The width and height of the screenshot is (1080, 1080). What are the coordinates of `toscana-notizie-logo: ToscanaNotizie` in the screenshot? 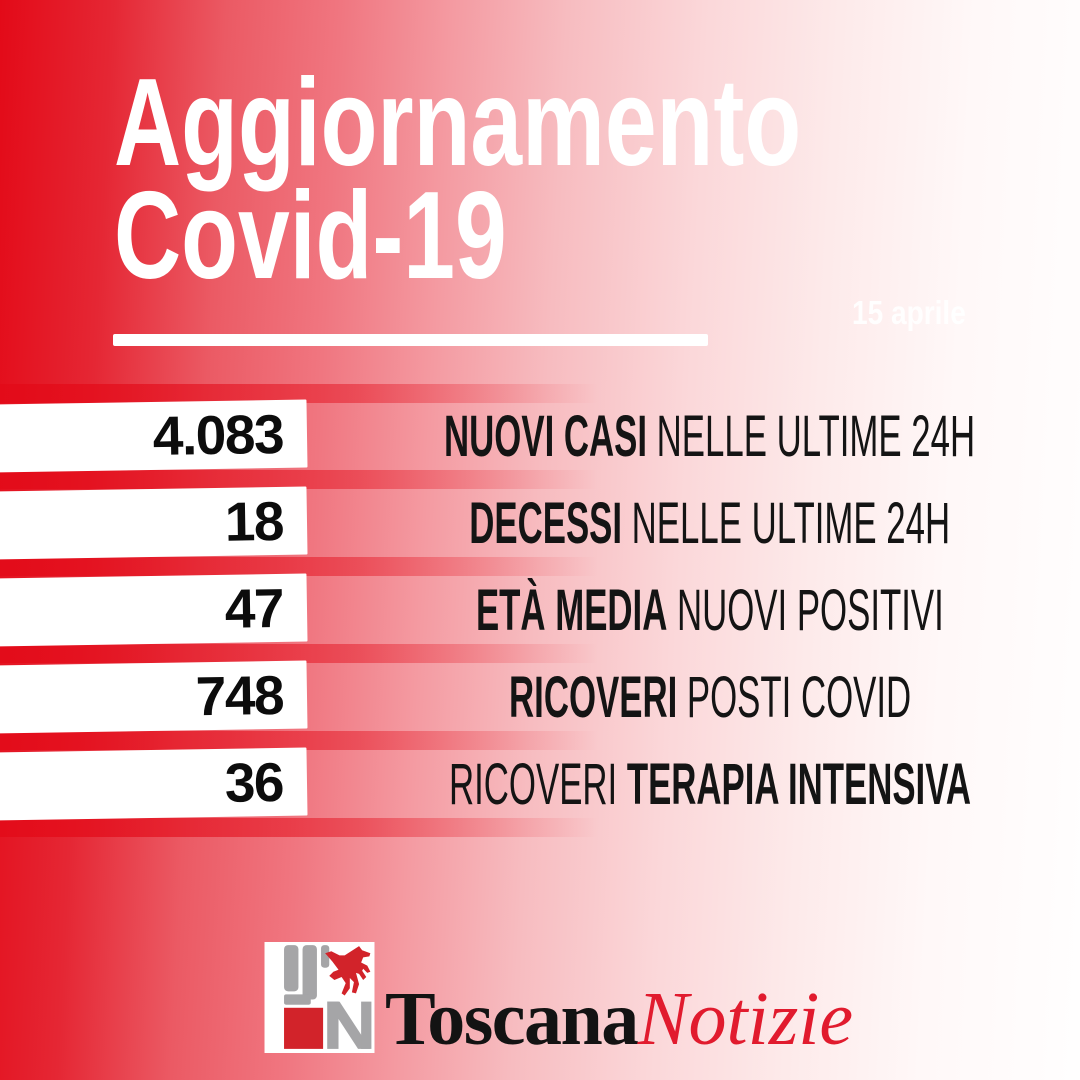 It's located at (558, 999).